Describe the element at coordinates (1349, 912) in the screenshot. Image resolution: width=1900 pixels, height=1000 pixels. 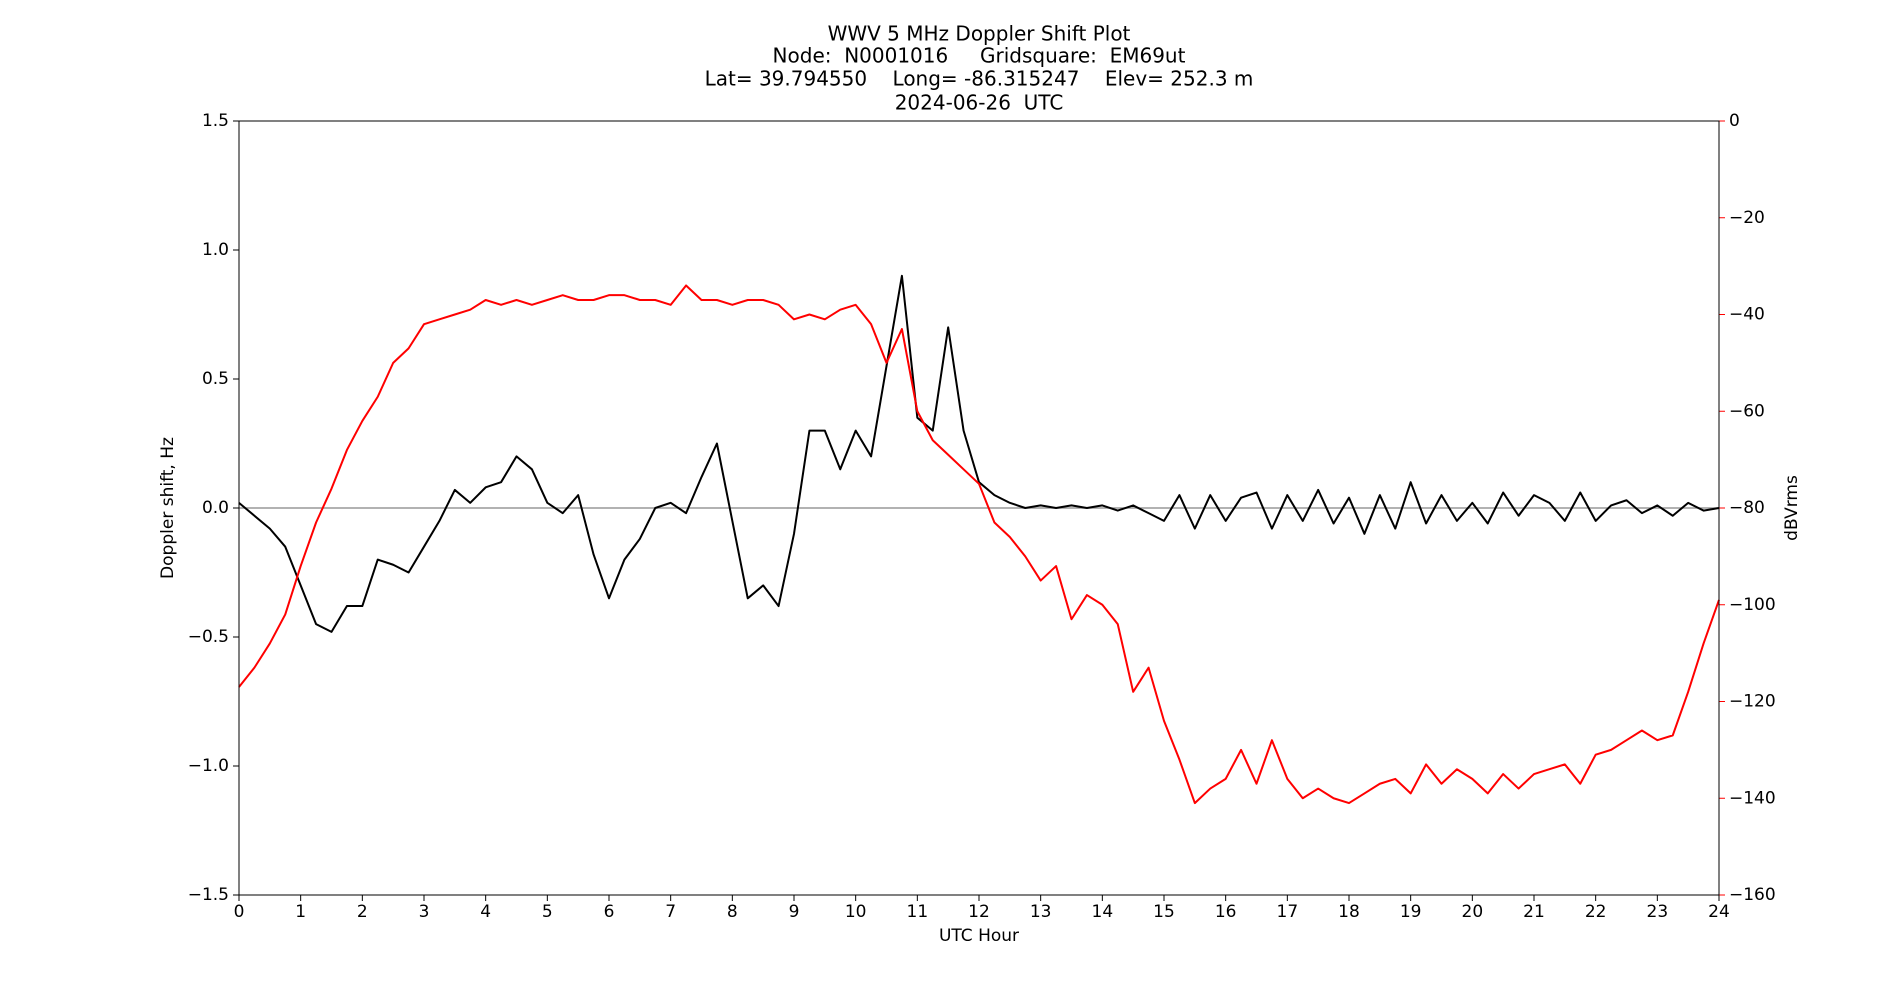
I see `x-tick-label: 18` at that location.